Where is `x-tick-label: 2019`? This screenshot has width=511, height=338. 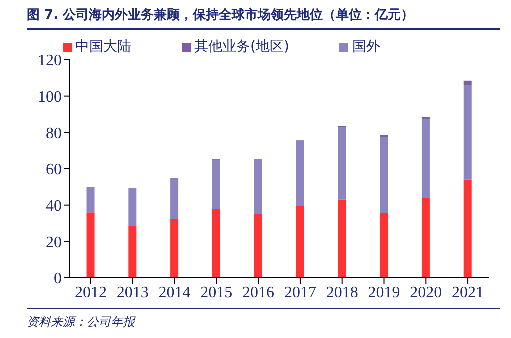
x-tick-label: 2019 is located at coordinates (384, 293).